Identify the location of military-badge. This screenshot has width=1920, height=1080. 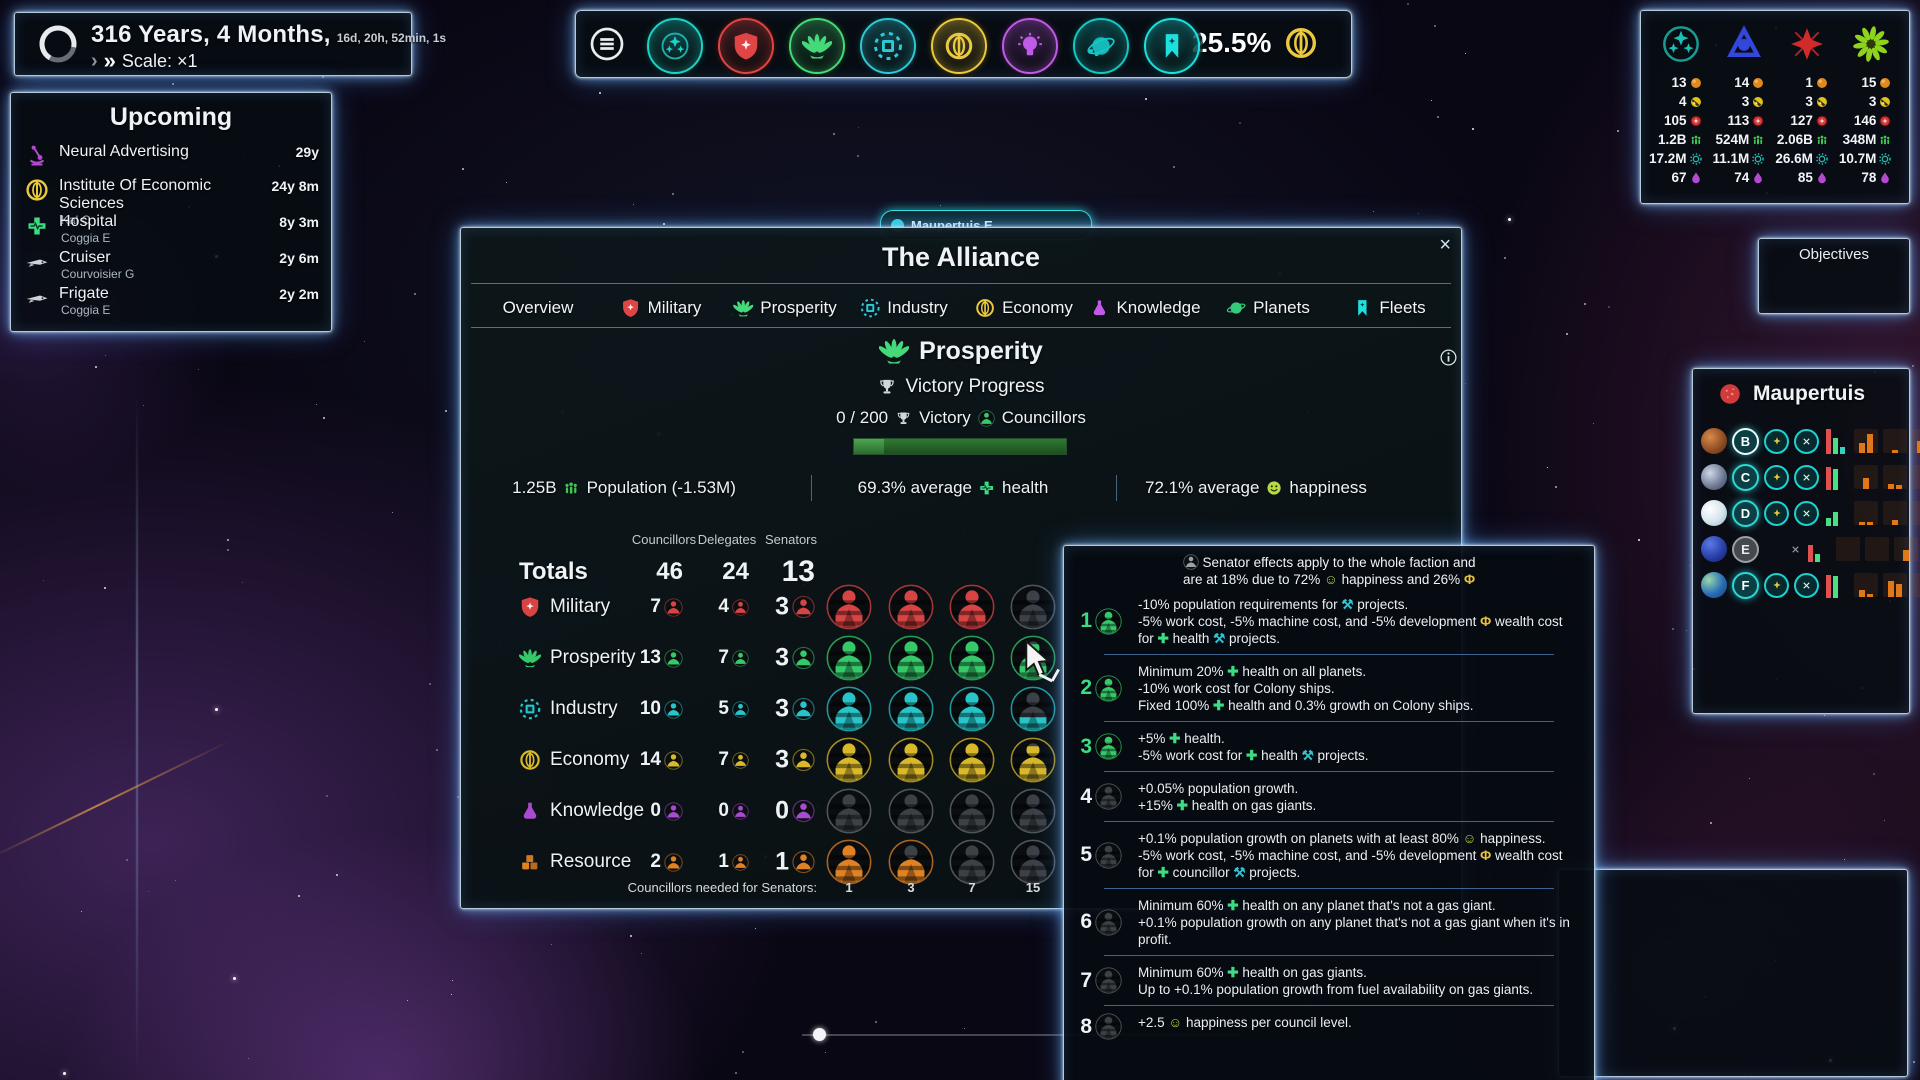
(746, 46).